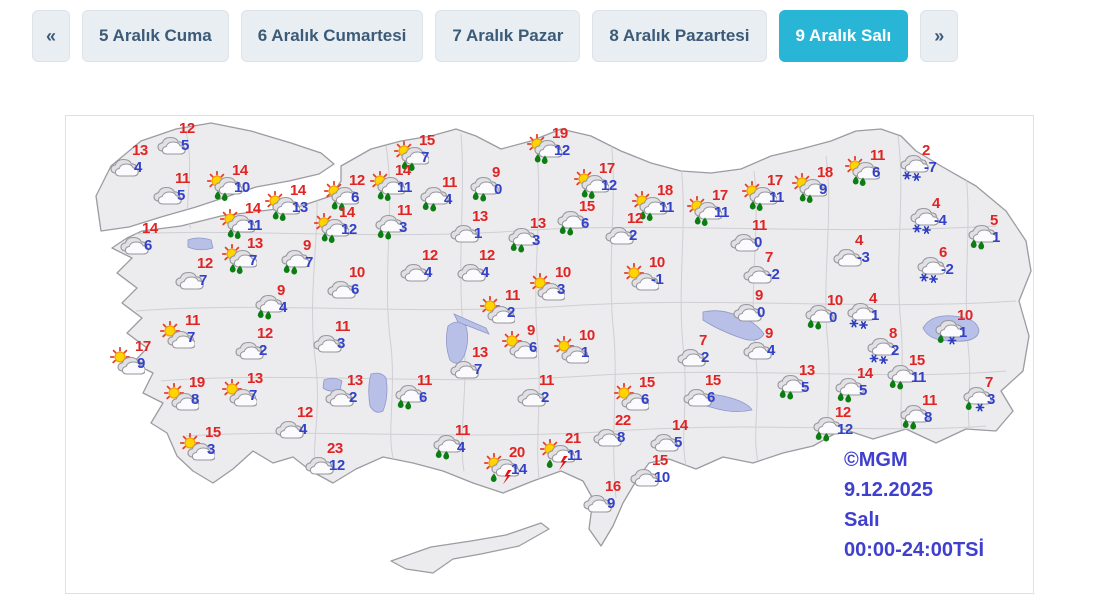 The width and height of the screenshot is (1096, 602). What do you see at coordinates (914, 550) in the screenshot?
I see `copyright-hours: 00:00-24:00TSİ` at bounding box center [914, 550].